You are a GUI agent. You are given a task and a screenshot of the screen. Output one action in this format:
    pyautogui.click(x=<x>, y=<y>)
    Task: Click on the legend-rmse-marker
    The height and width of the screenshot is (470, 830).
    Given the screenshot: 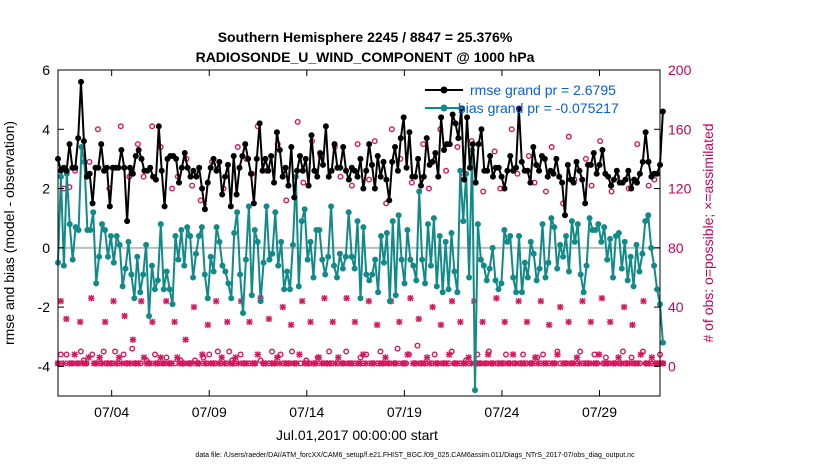 What is the action you would take?
    pyautogui.click(x=444, y=90)
    